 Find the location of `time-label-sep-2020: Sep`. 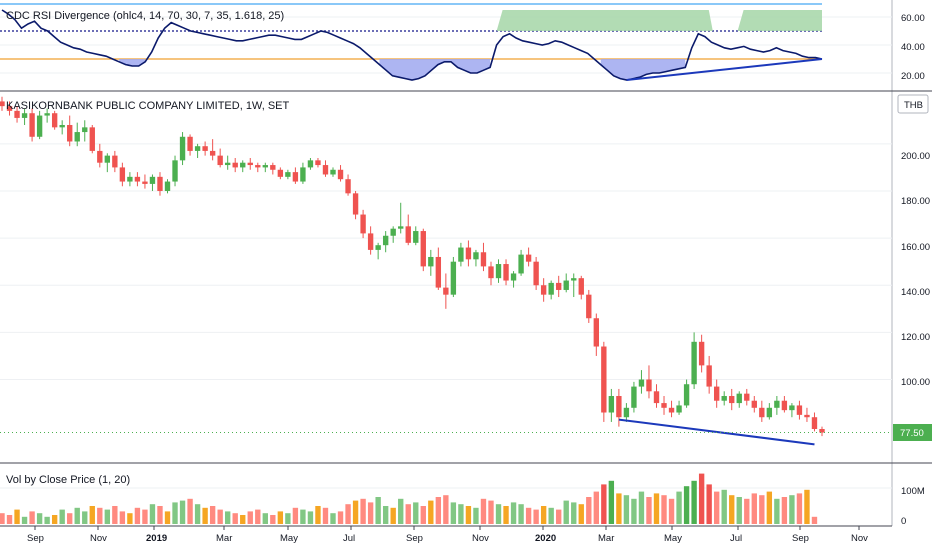

time-label-sep-2020: Sep is located at coordinates (800, 538).